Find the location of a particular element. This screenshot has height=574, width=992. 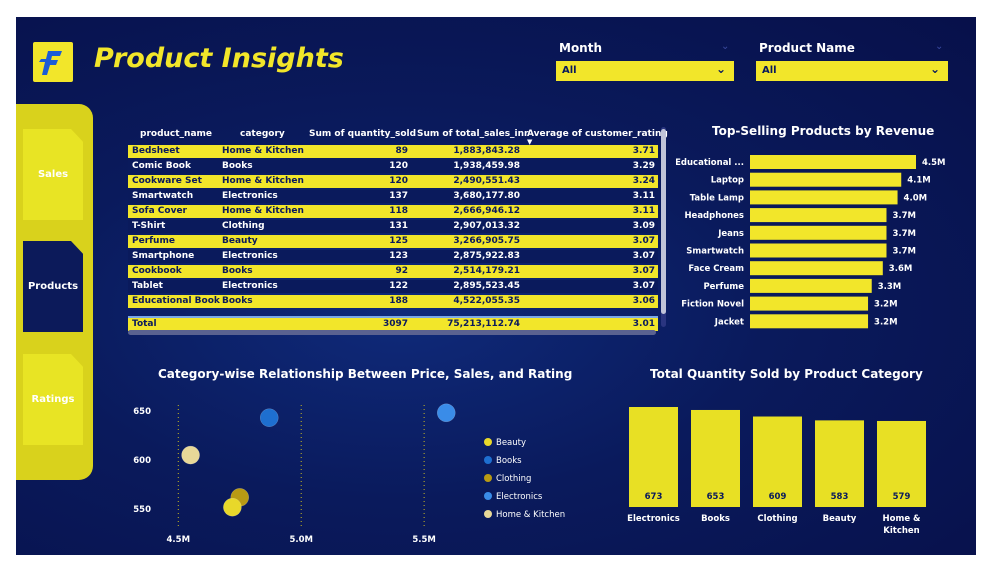

table-row: Perfume Beauty 125 3,266,905.75 3.07 is located at coordinates (393, 241).